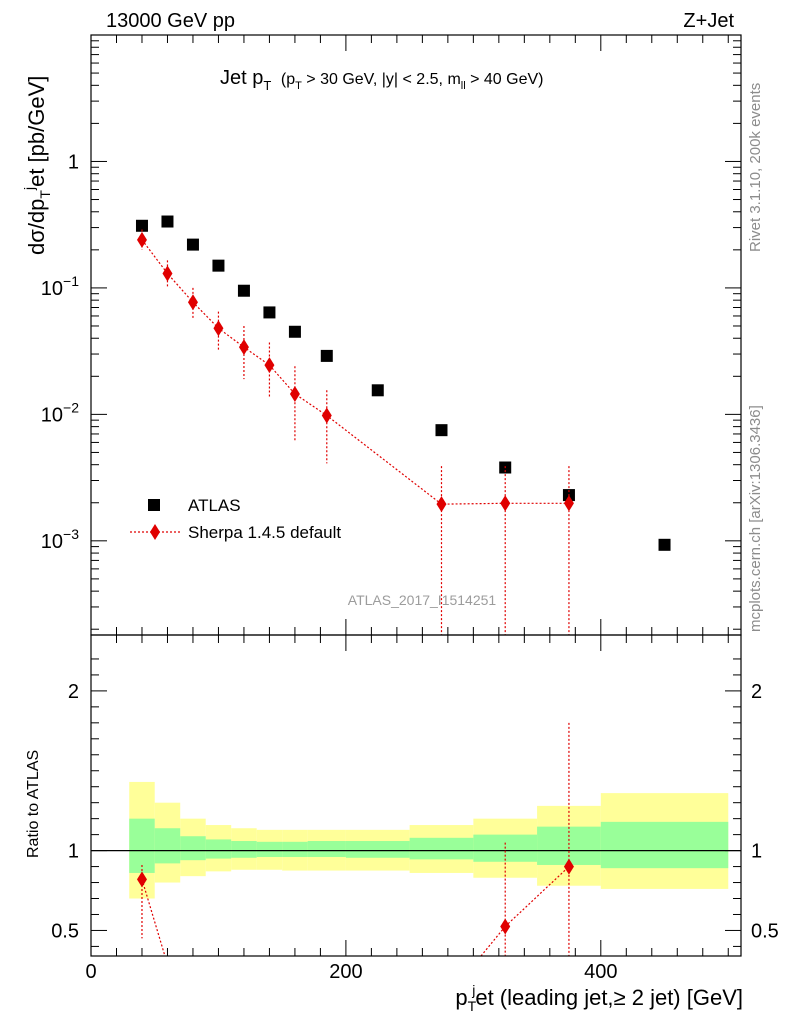 The height and width of the screenshot is (1024, 786). What do you see at coordinates (214, 505) in the screenshot?
I see `legend-atlas-label: ATLAS` at bounding box center [214, 505].